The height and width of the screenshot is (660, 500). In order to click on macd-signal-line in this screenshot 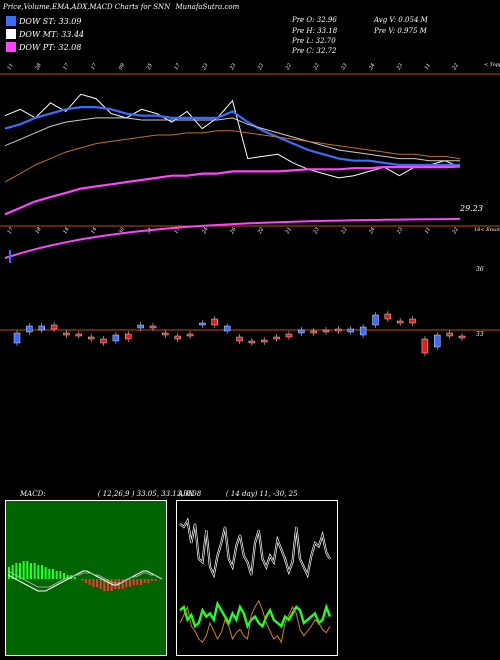, I will do `click(85, 579)`.